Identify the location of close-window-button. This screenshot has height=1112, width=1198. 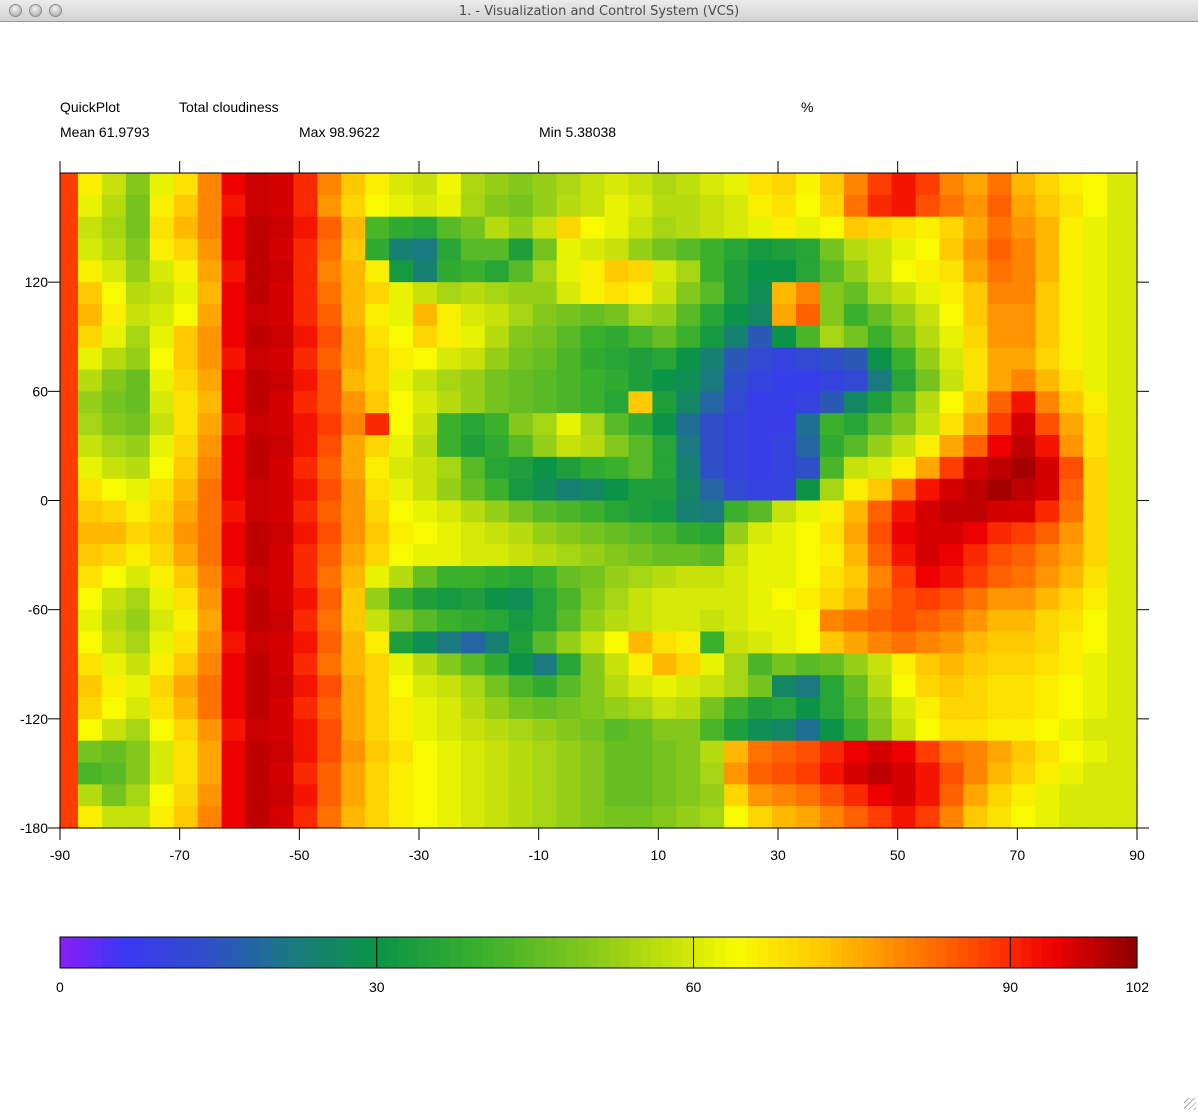
(15, 10).